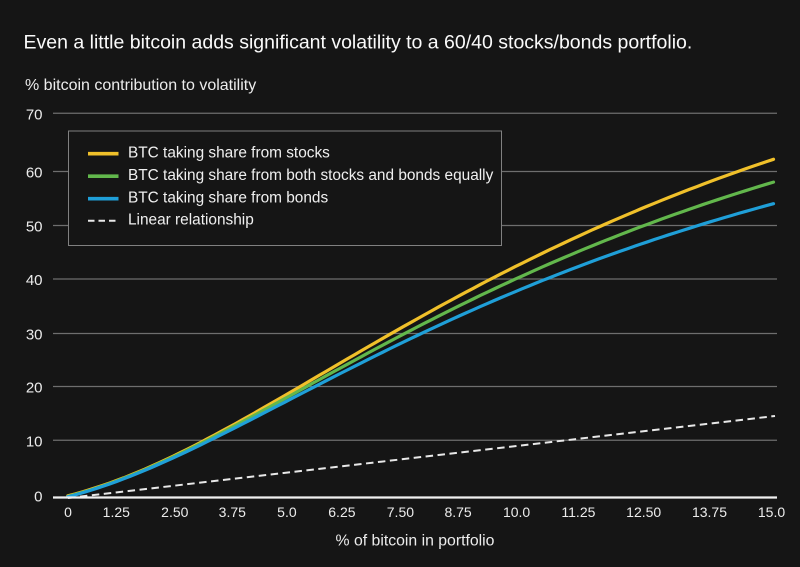 Image resolution: width=800 pixels, height=567 pixels. I want to click on svg-text: % of bitcoin in portfolio, so click(415, 541).